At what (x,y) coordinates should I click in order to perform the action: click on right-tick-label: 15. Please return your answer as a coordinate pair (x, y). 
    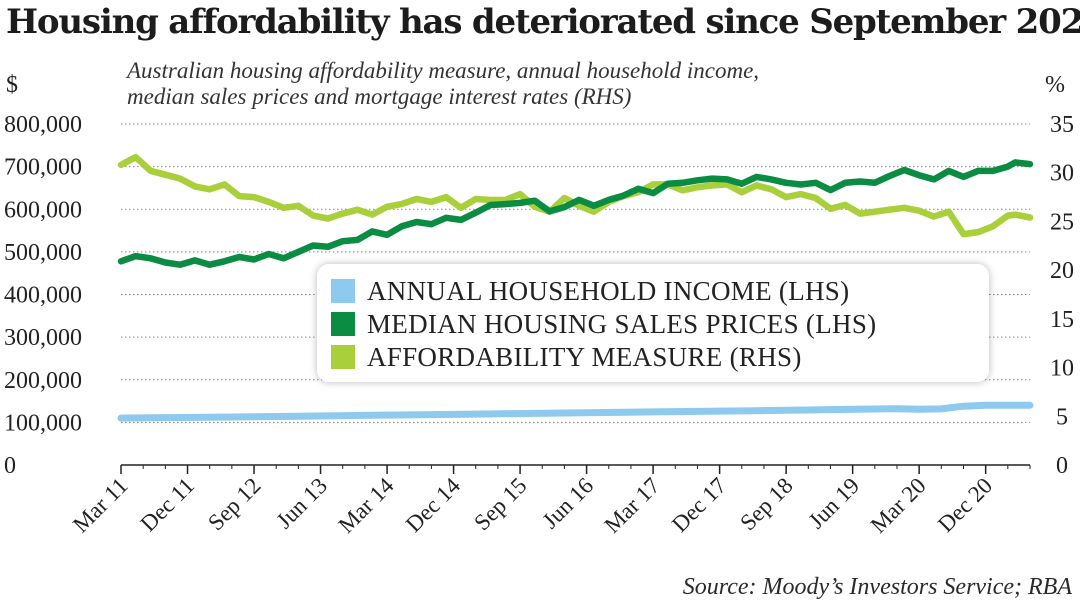
    Looking at the image, I should click on (1062, 320).